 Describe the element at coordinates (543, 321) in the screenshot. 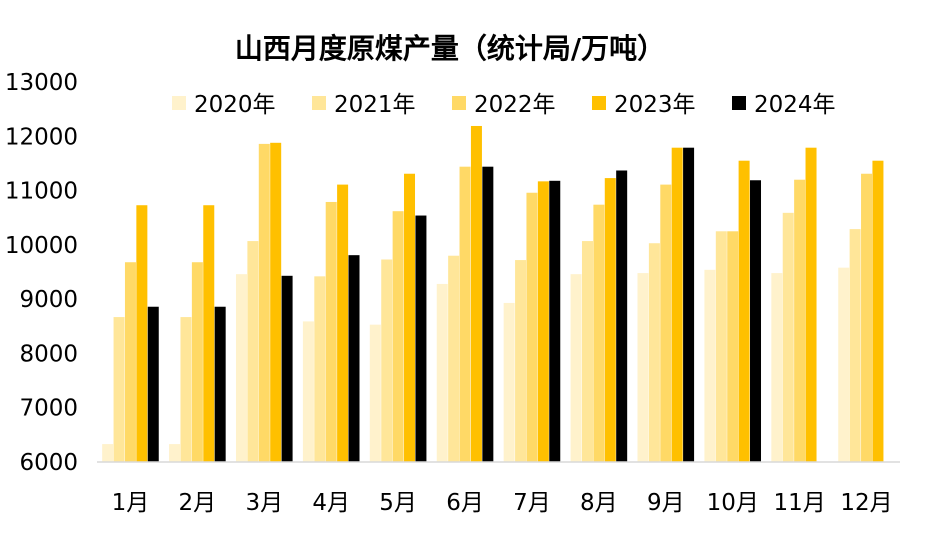

I see `bar-2023年-7月` at that location.